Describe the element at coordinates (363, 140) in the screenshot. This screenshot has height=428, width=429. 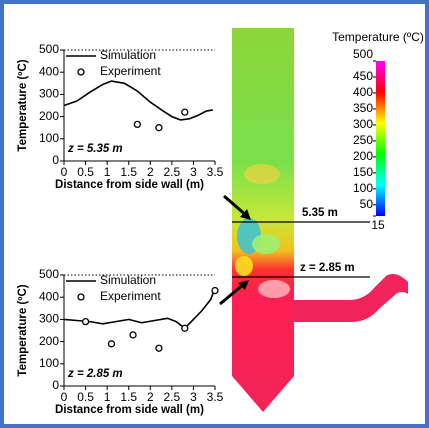
I see `colorbar-tick-label: 250` at that location.